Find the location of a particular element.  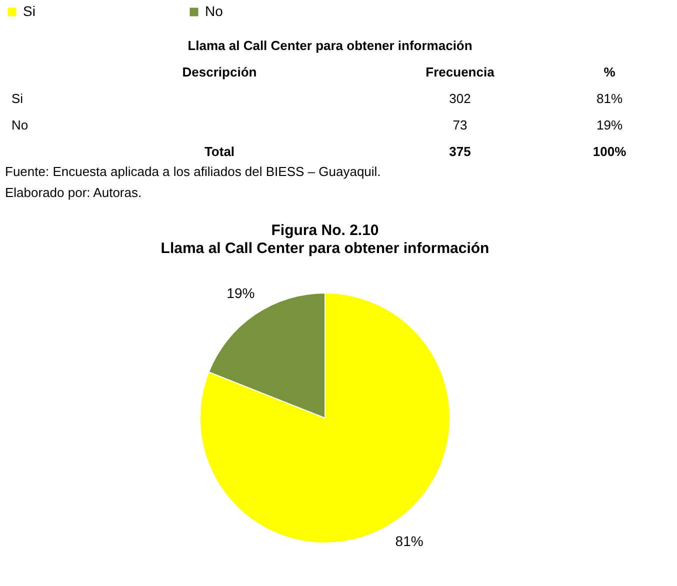

text: 73 is located at coordinates (460, 125).